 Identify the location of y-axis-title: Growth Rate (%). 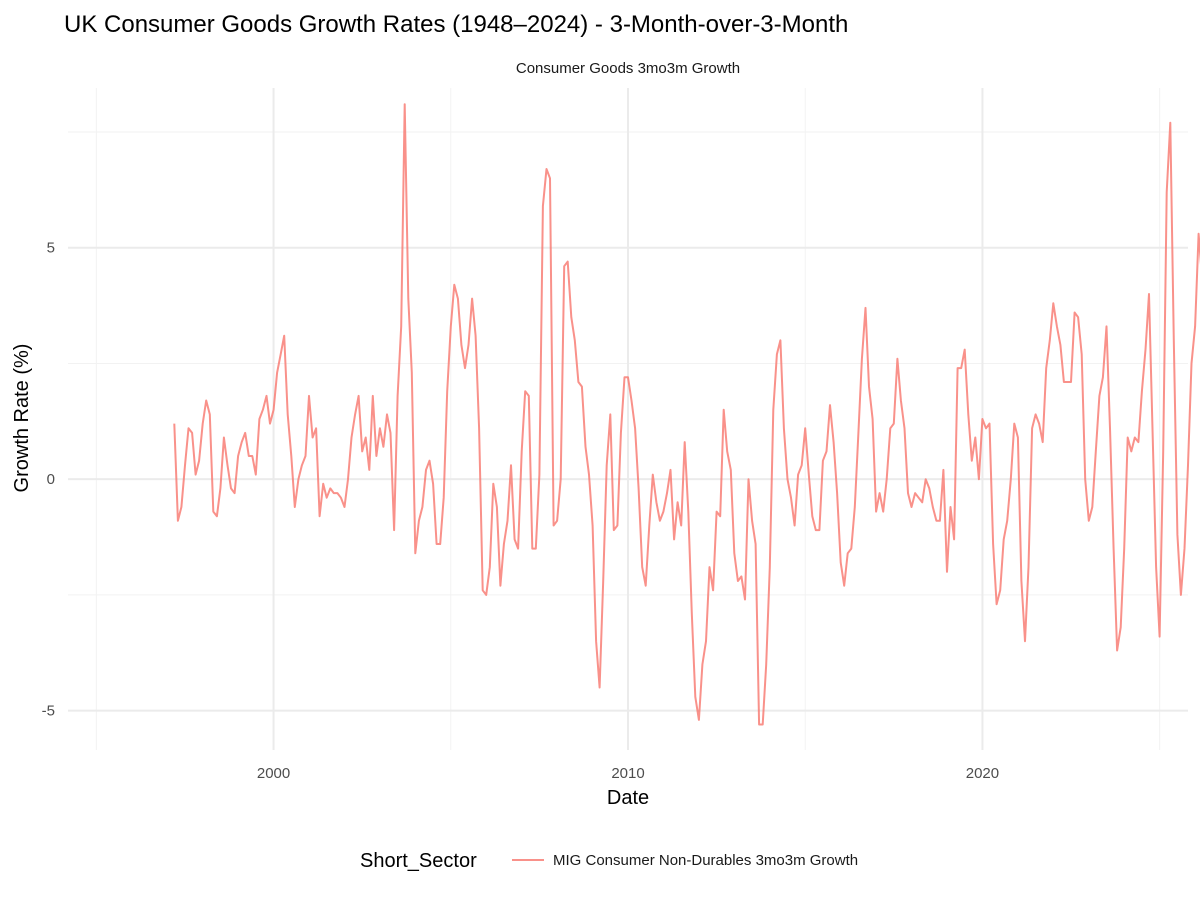
(22, 418).